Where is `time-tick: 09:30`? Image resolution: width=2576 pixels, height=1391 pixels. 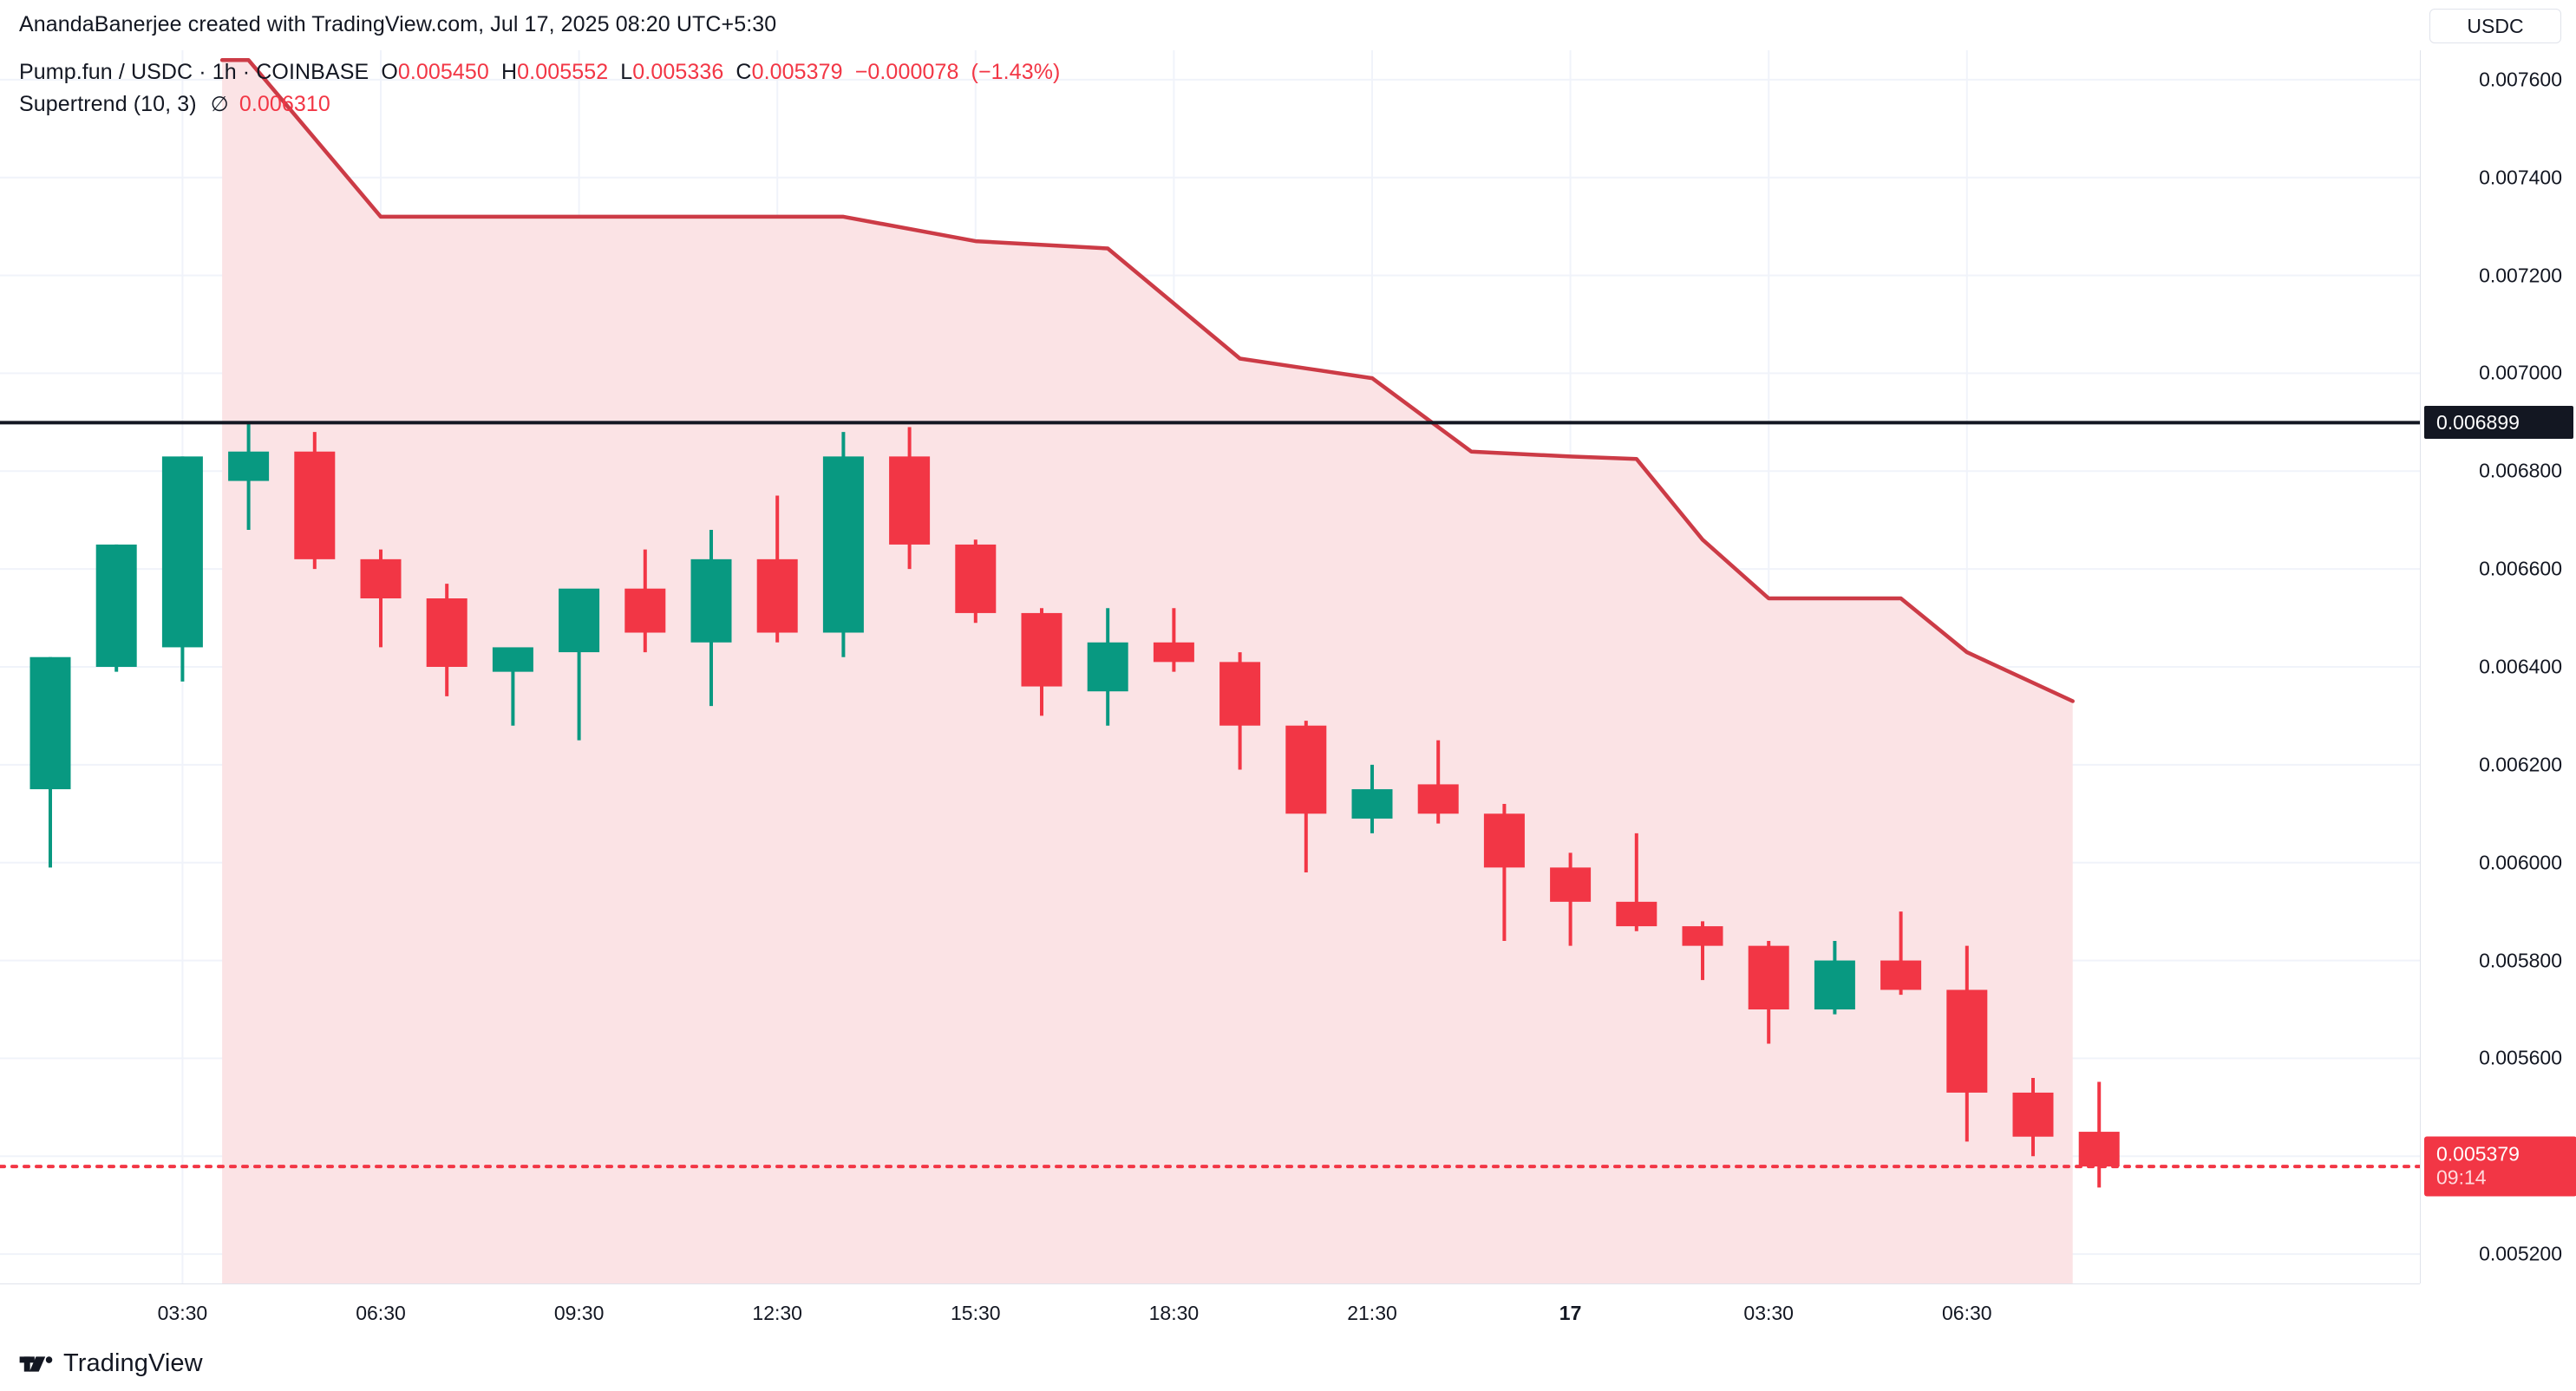
time-tick: 09:30 is located at coordinates (579, 1313).